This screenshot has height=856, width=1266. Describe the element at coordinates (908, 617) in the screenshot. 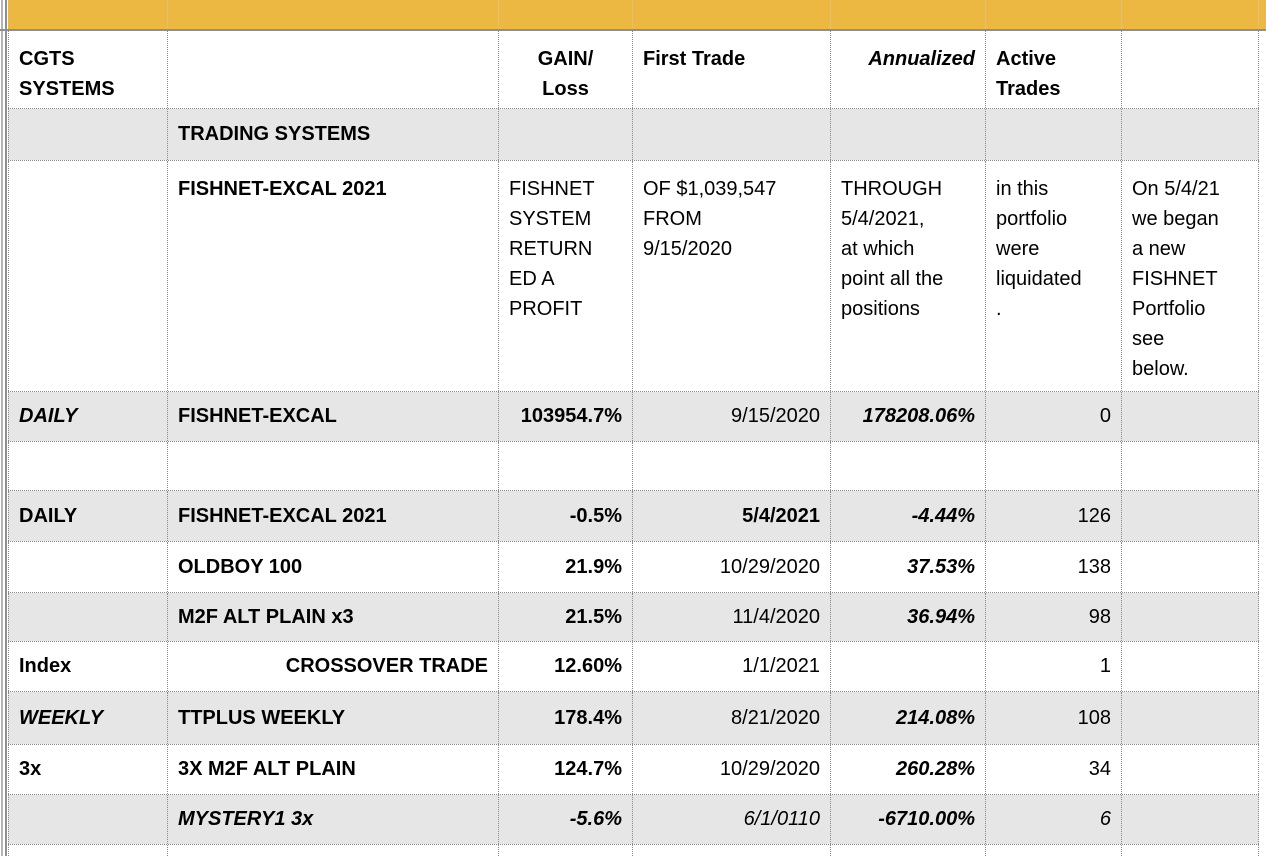

I see `annualized-cell: 36.94%` at that location.